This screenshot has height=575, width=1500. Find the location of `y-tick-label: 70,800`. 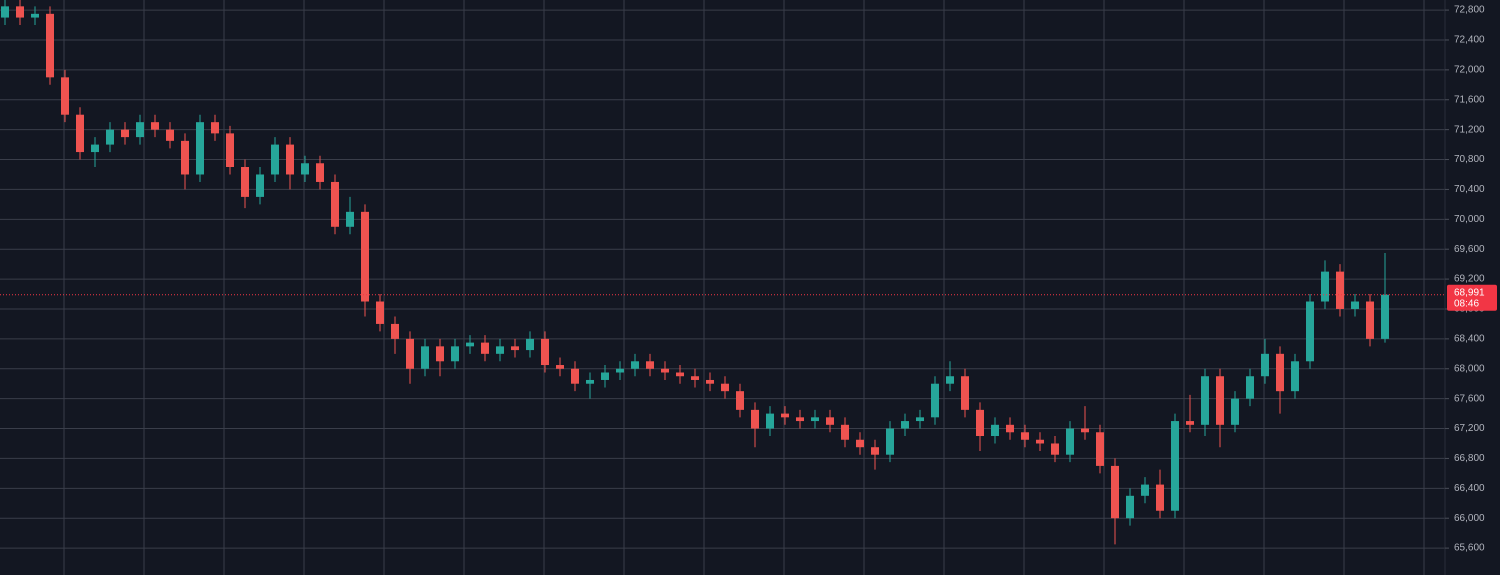

y-tick-label: 70,800 is located at coordinates (1469, 159).